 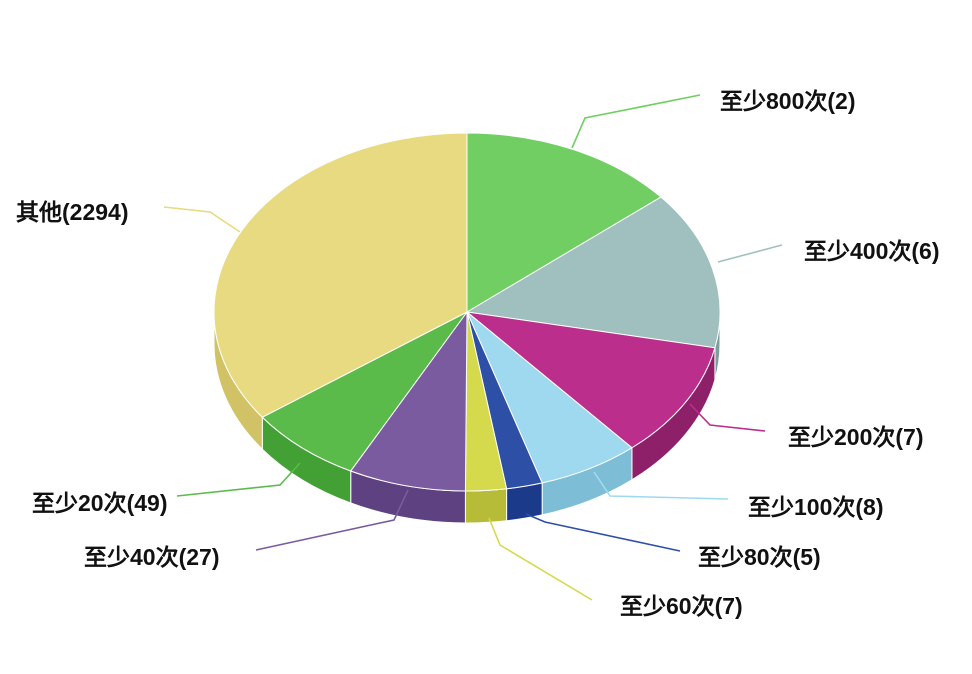 What do you see at coordinates (486, 506) in the screenshot?
I see `pie-slice-side` at bounding box center [486, 506].